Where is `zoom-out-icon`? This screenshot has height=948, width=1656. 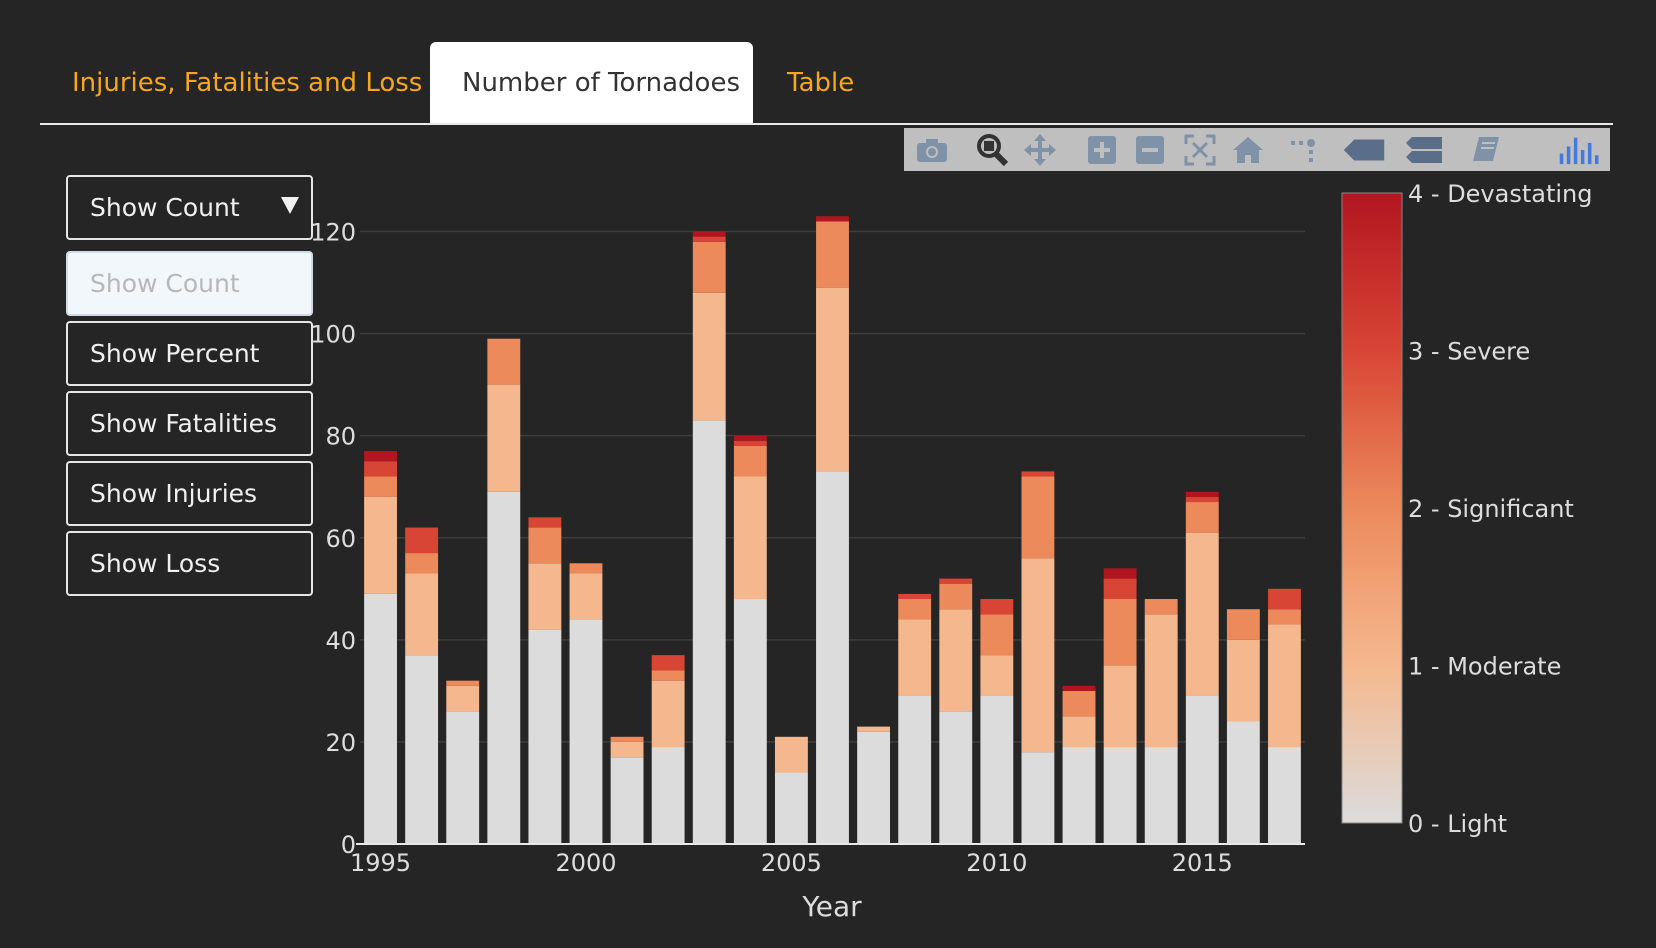 zoom-out-icon is located at coordinates (1150, 149).